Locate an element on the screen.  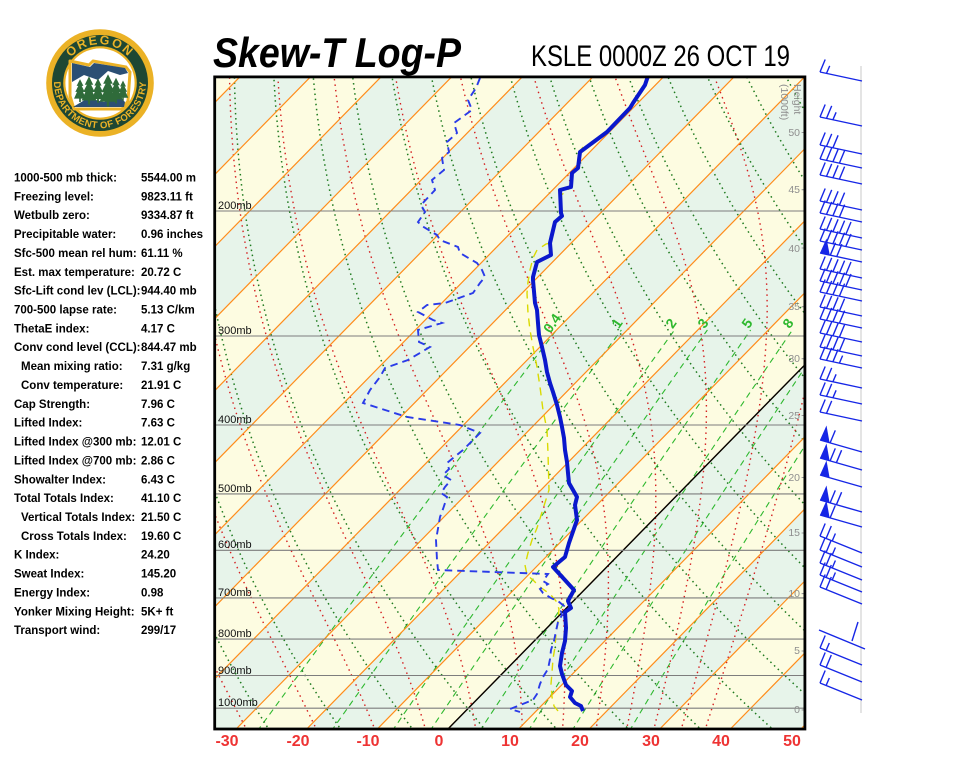
svg-text: Sfc-Lift cond lev (LCL): is located at coordinates (77, 292).